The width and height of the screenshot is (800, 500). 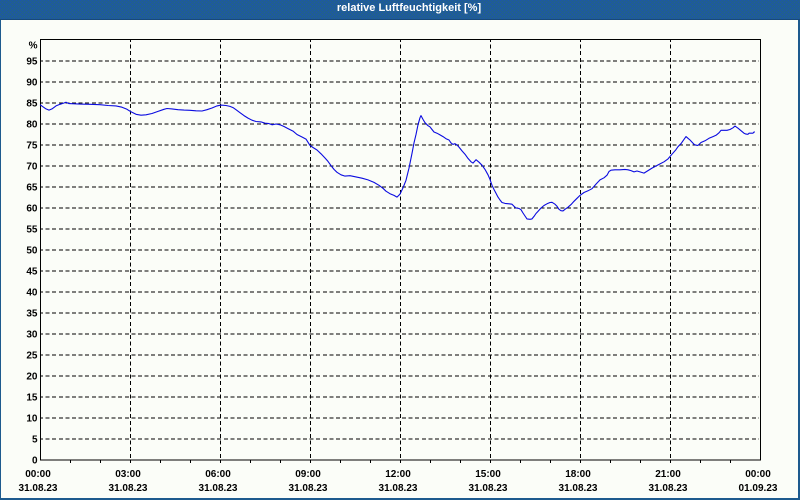 I want to click on svg-text: 12:00, so click(x=398, y=474).